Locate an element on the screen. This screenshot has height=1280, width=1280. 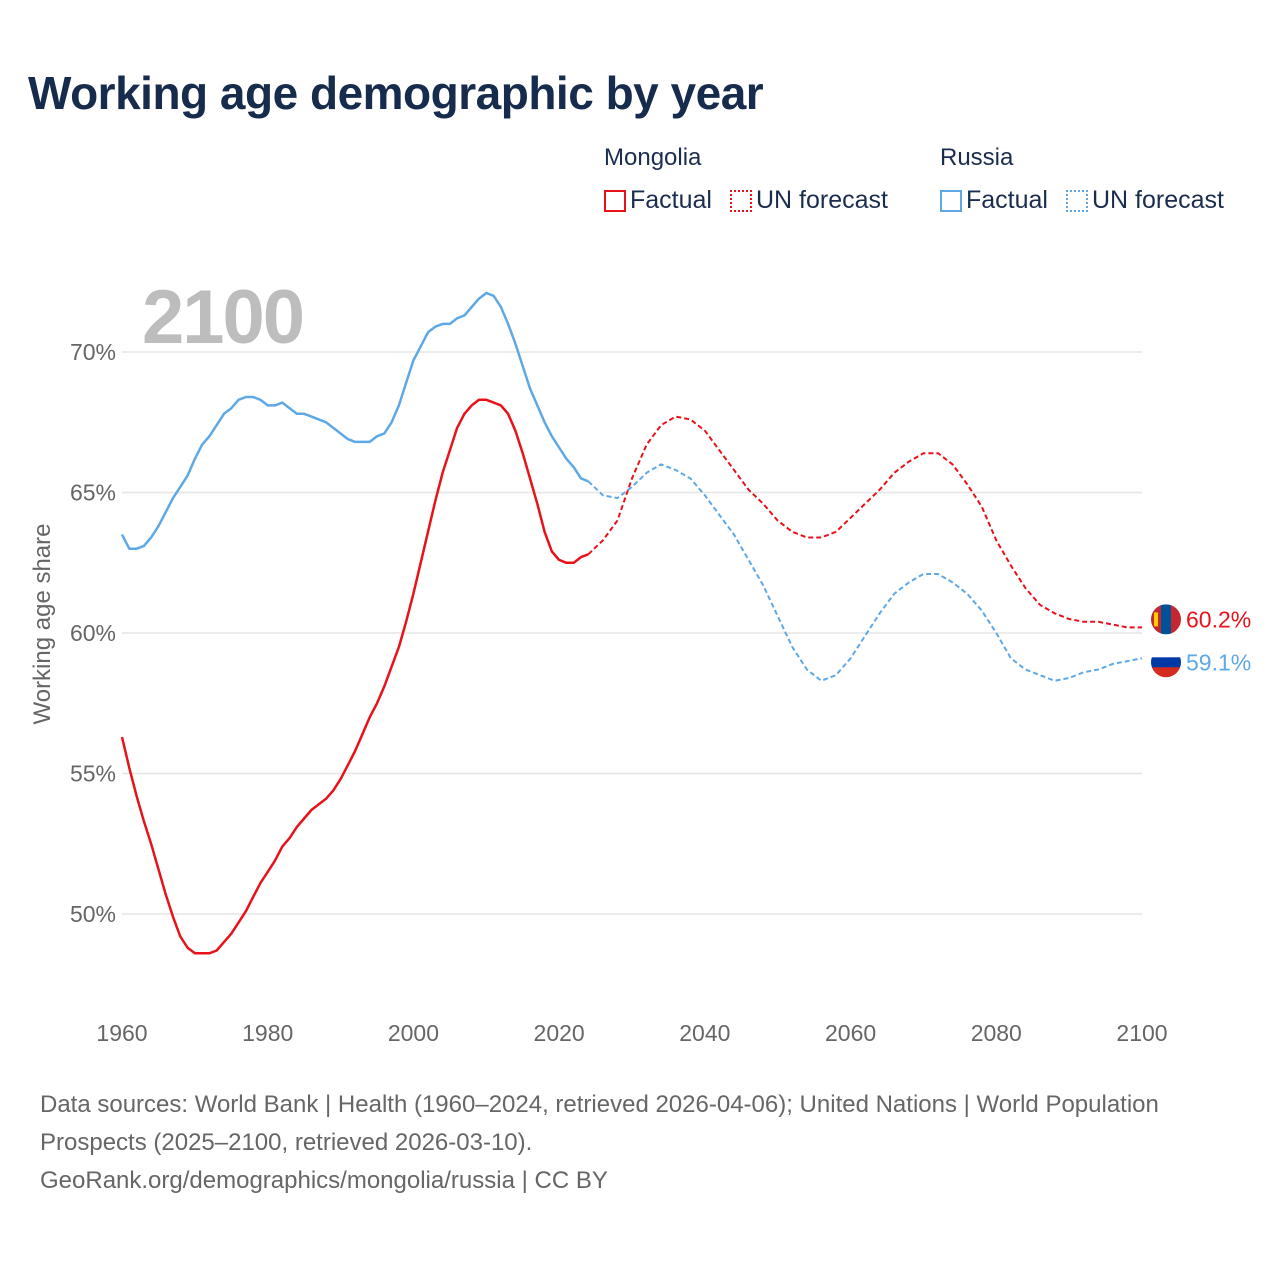
y-tick-label: 55% is located at coordinates (93, 774).